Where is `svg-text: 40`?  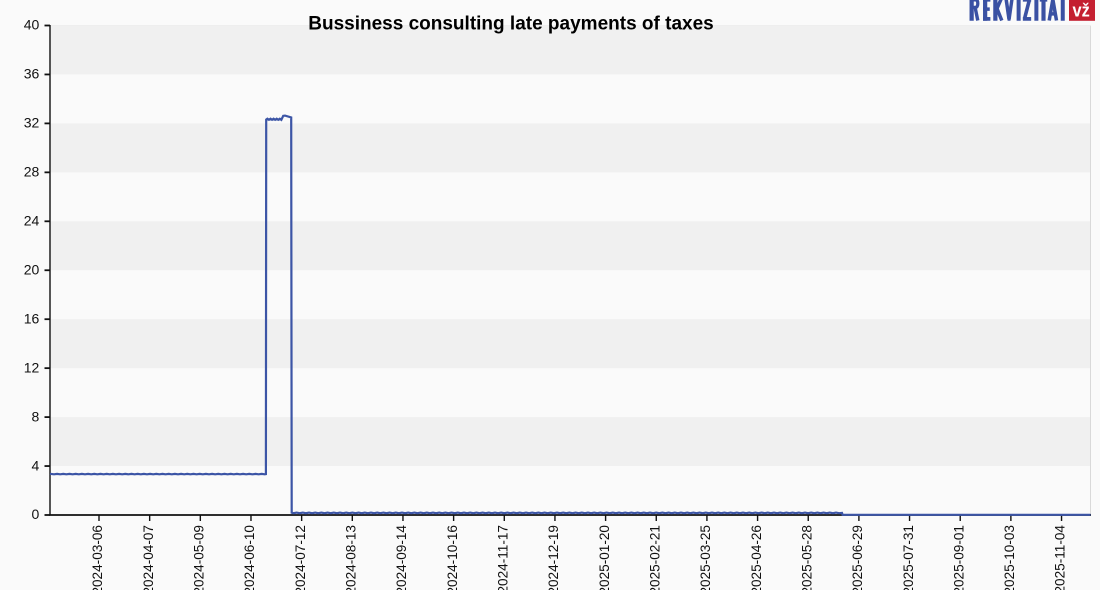 svg-text: 40 is located at coordinates (32, 25).